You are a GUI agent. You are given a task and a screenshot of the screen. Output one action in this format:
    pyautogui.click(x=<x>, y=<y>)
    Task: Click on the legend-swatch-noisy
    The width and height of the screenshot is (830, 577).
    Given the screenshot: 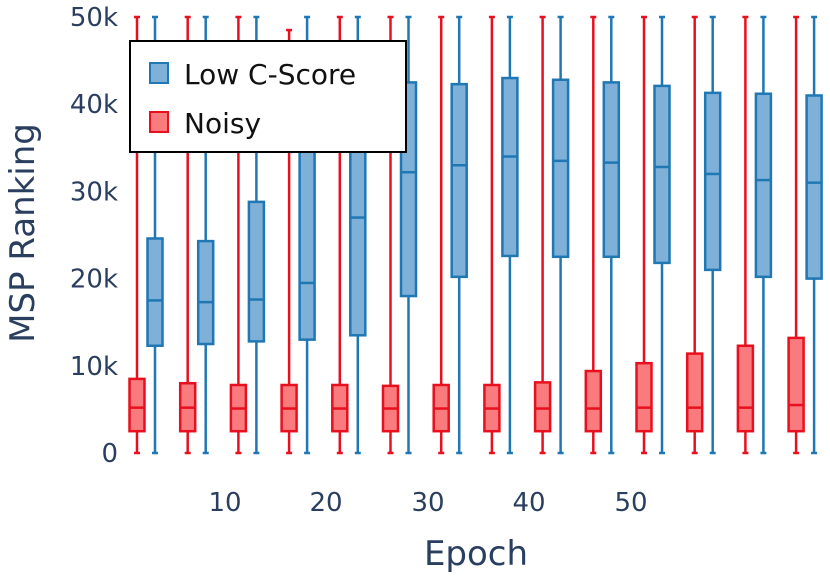 What is the action you would take?
    pyautogui.click(x=159, y=122)
    